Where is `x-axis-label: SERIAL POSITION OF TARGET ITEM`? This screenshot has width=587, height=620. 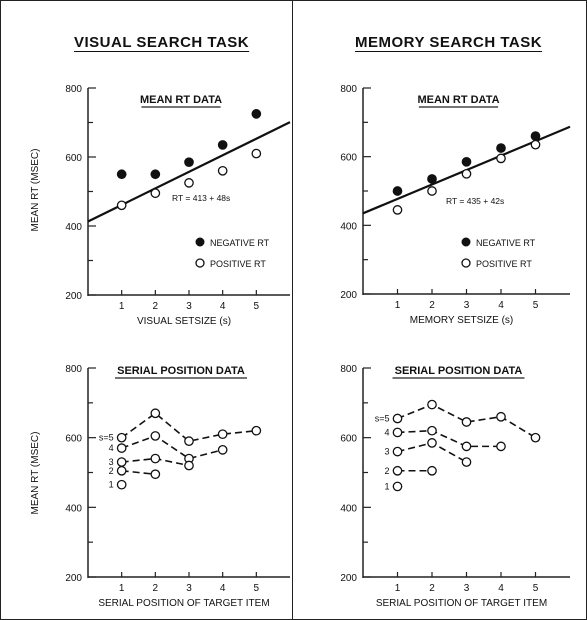
x-axis-label: SERIAL POSITION OF TARGET ITEM is located at coordinates (183, 603).